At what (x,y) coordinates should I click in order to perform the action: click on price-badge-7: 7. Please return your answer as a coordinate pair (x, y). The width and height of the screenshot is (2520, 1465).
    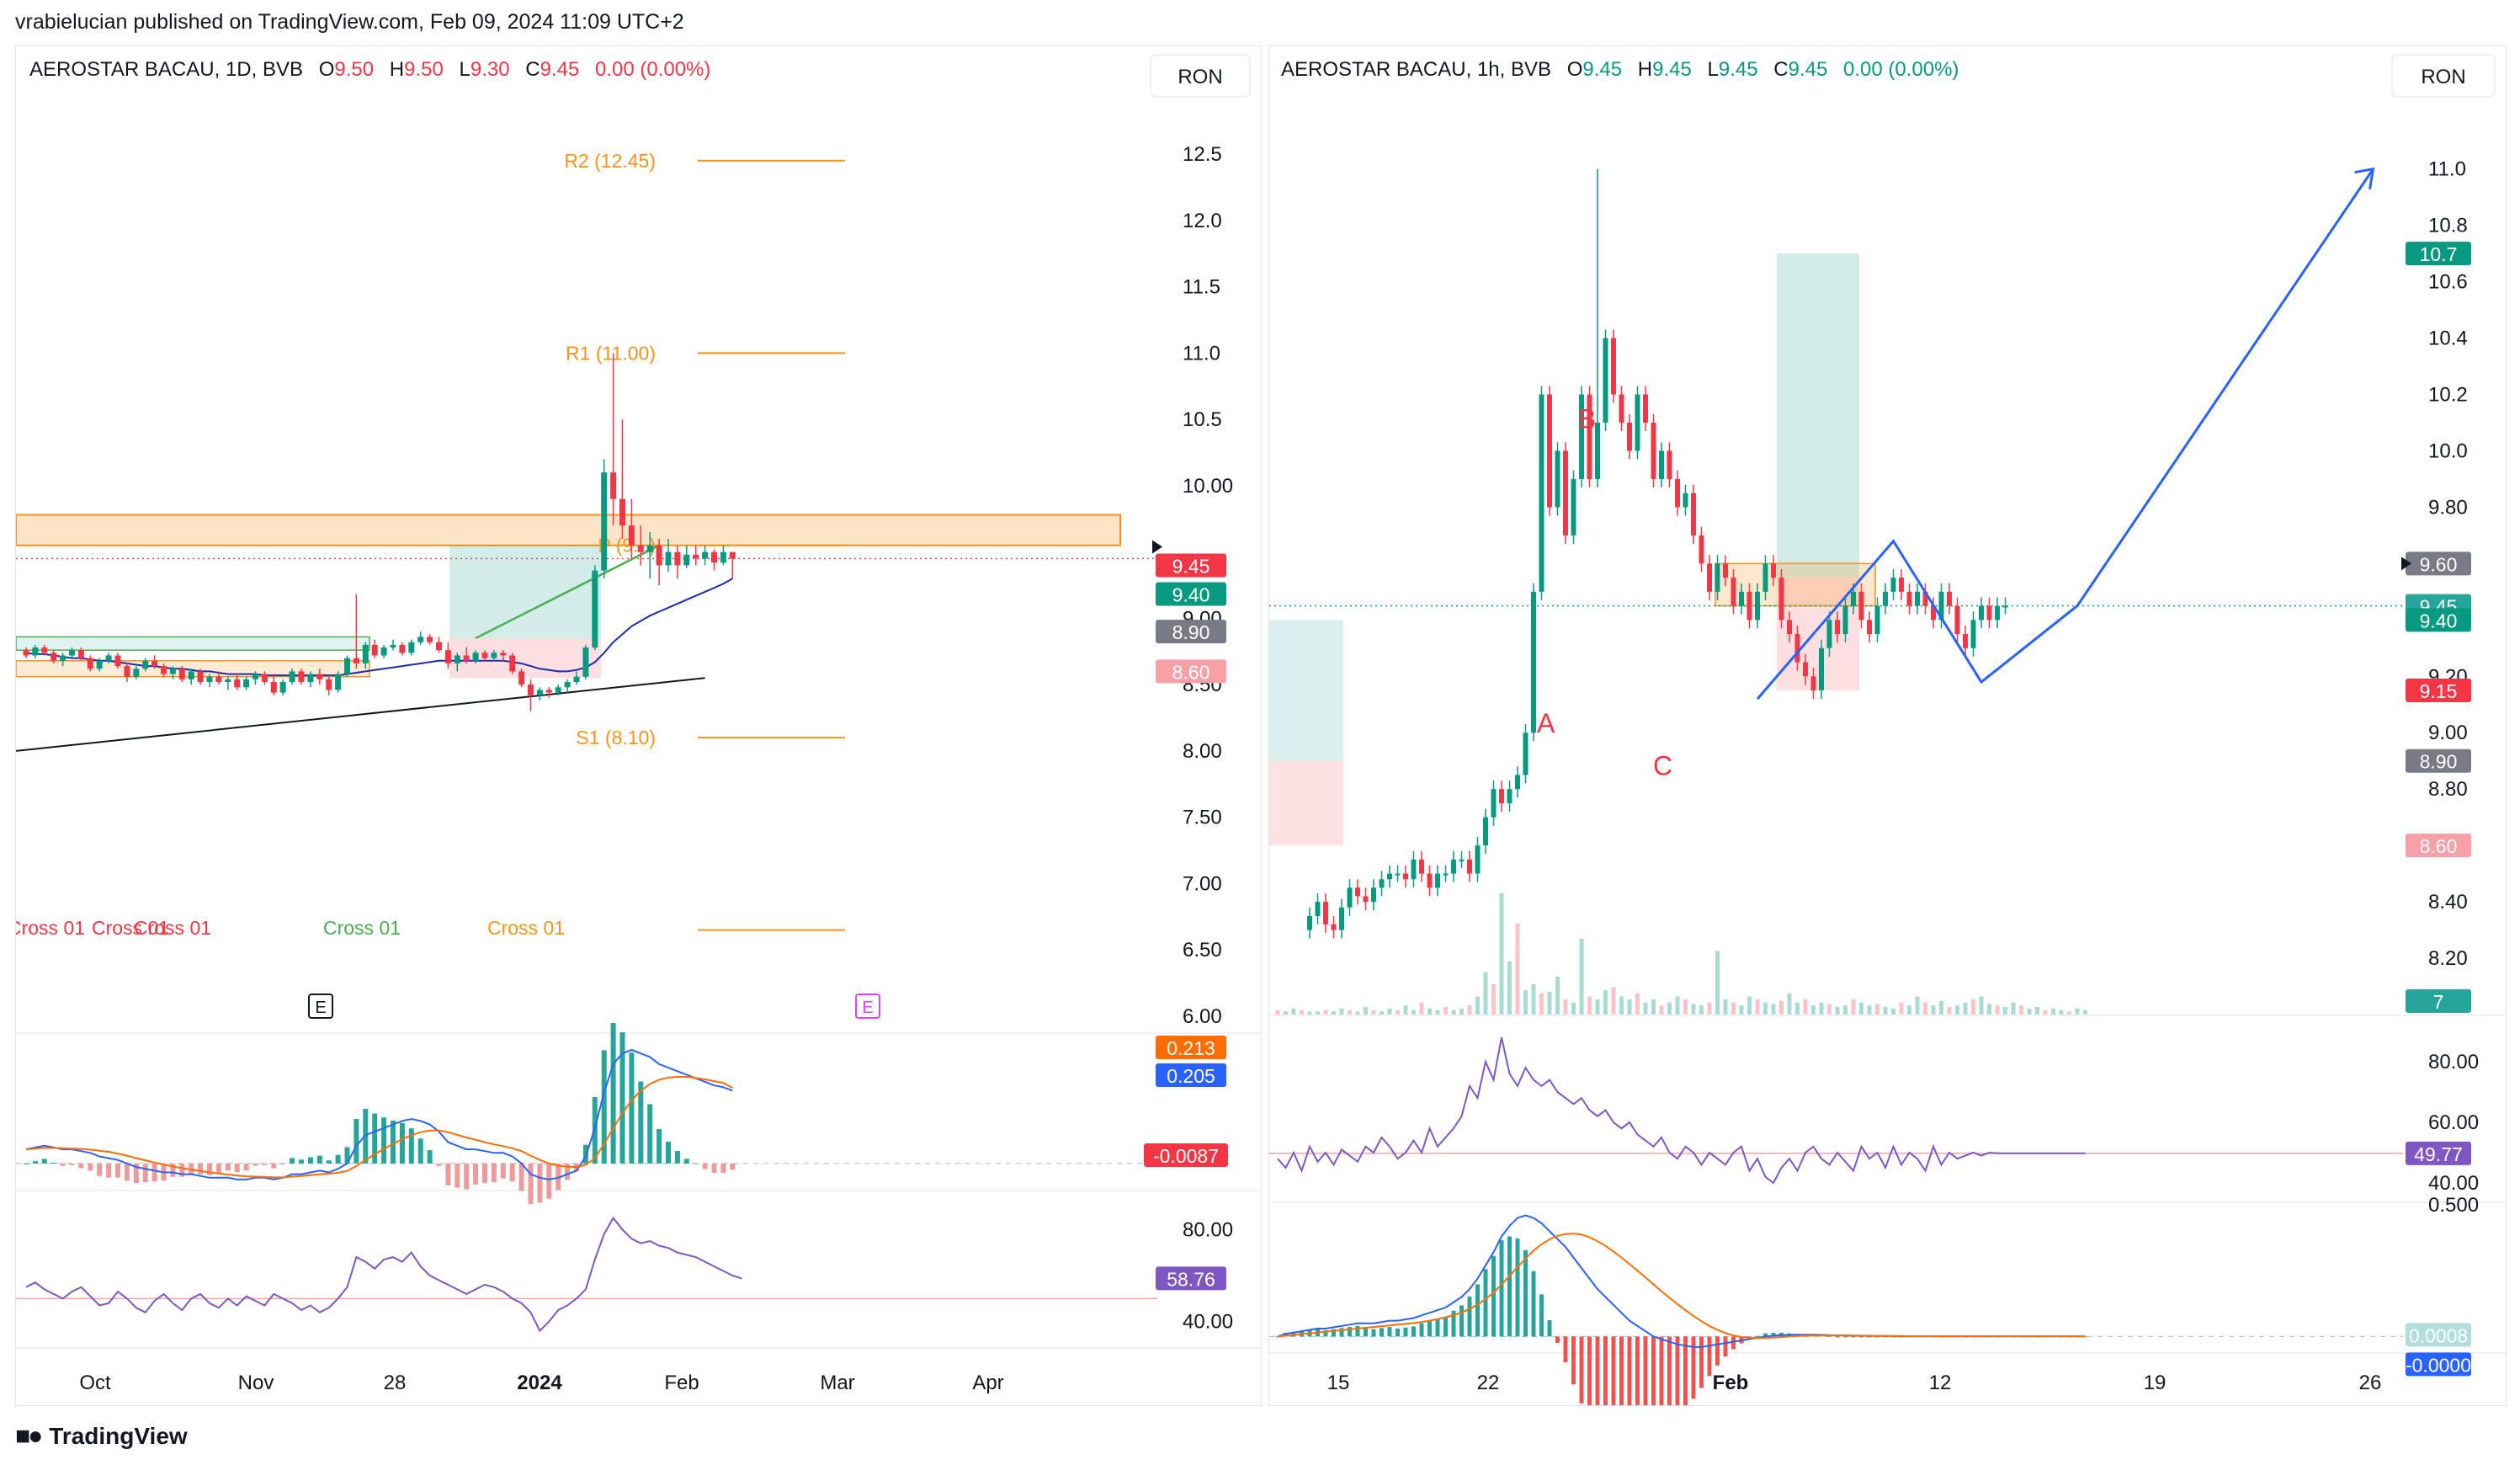
    Looking at the image, I should click on (2438, 1002).